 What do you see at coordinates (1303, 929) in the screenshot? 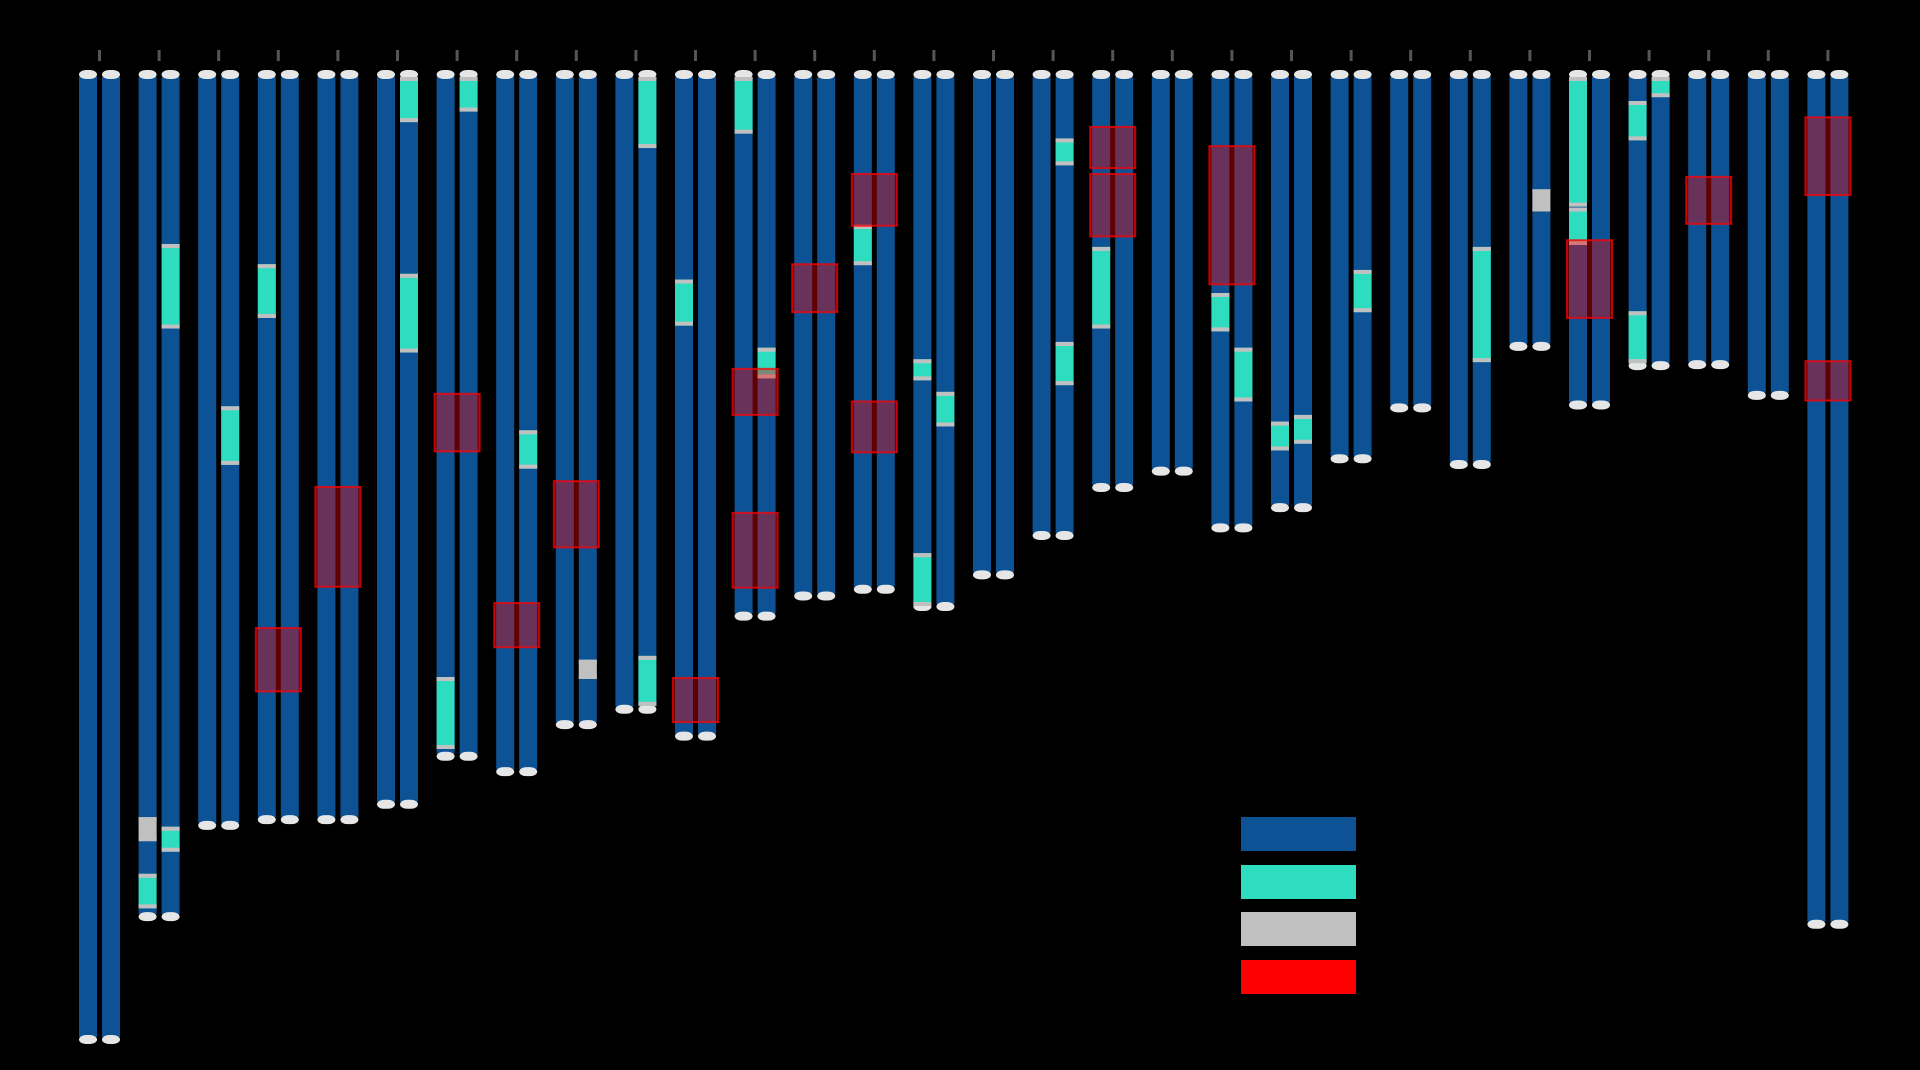
I see `legend-item-gray` at bounding box center [1303, 929].